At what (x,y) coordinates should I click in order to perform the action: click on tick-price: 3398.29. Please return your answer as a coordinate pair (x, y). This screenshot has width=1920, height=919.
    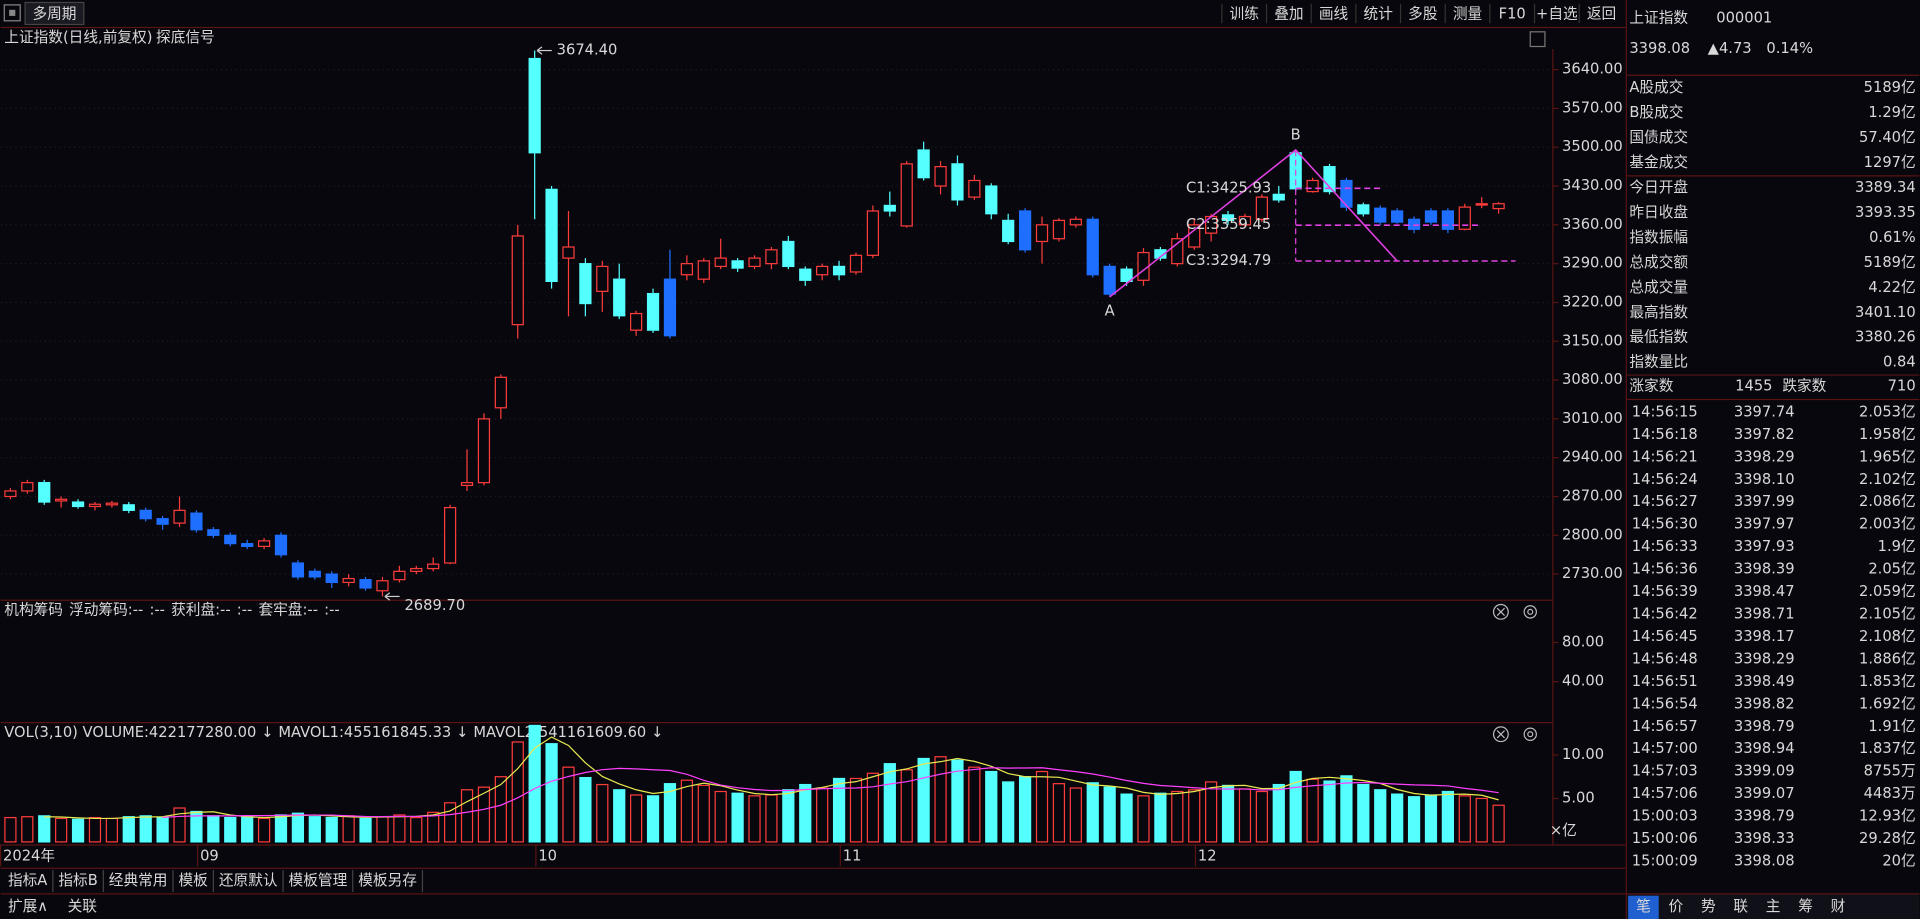
    Looking at the image, I should click on (1764, 456).